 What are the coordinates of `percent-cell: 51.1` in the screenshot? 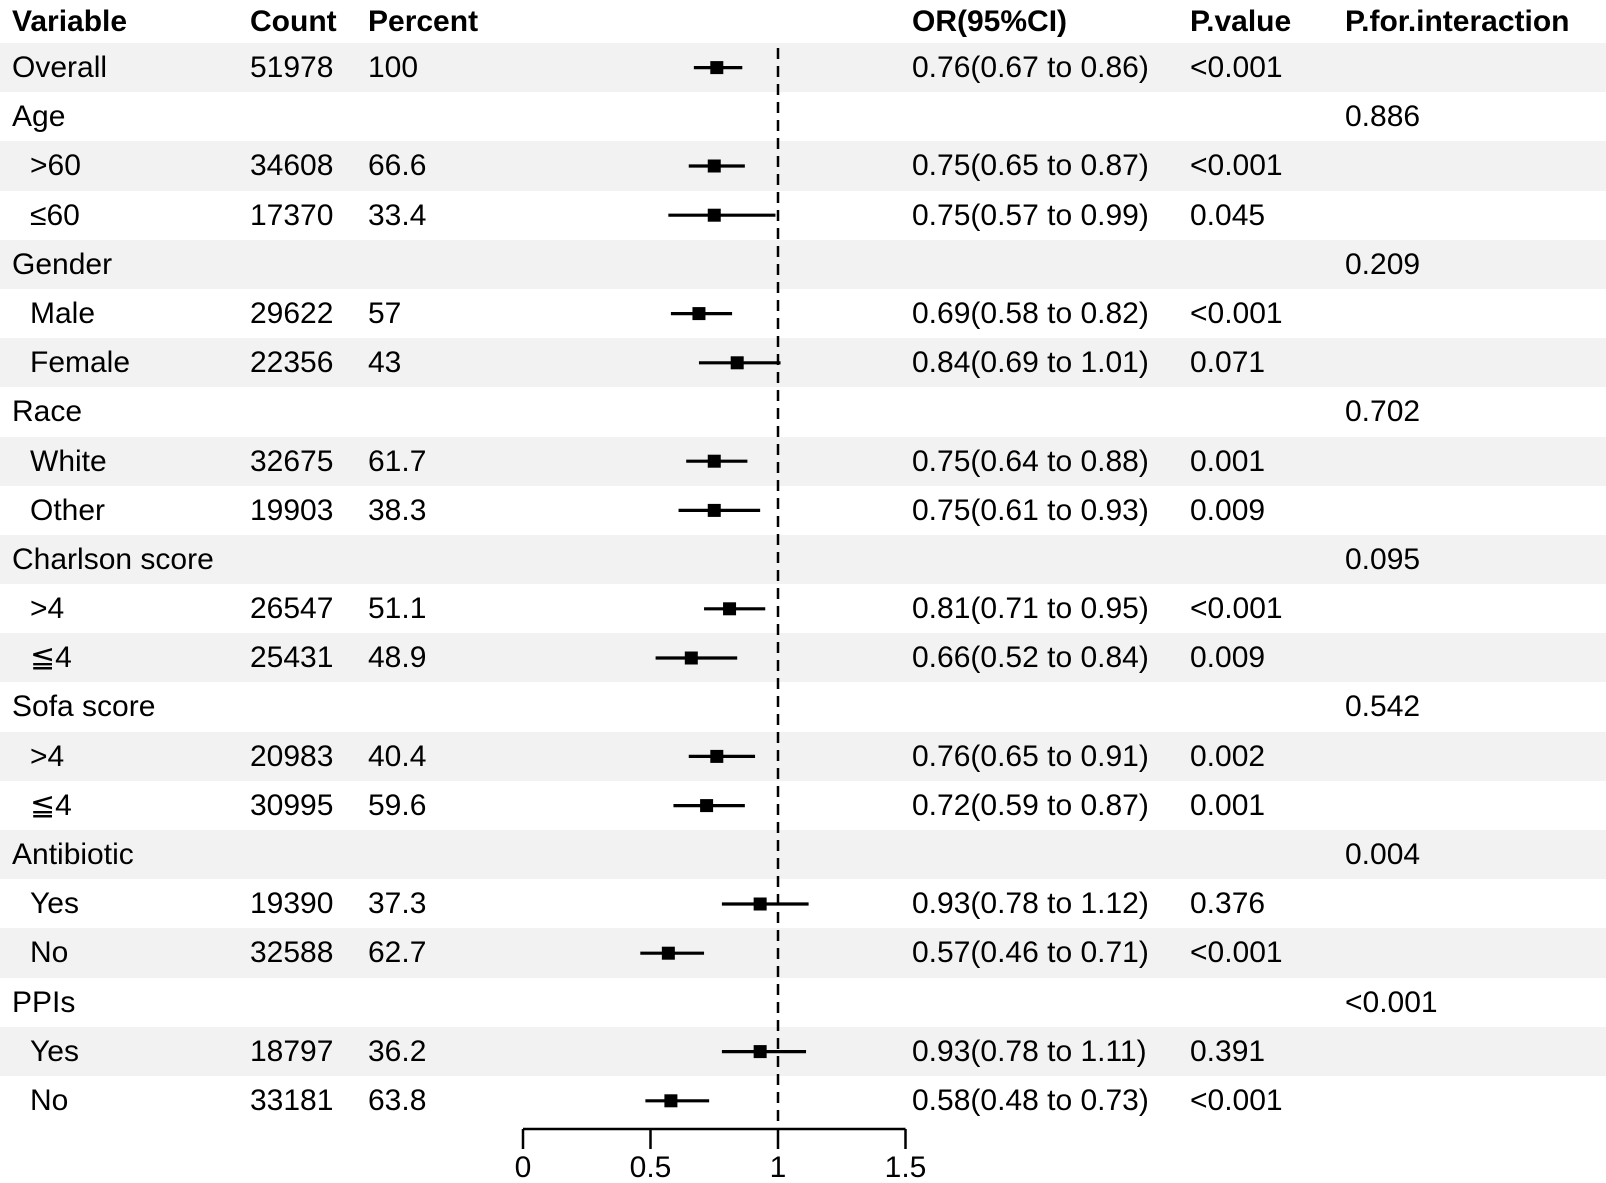 It's located at (397, 609).